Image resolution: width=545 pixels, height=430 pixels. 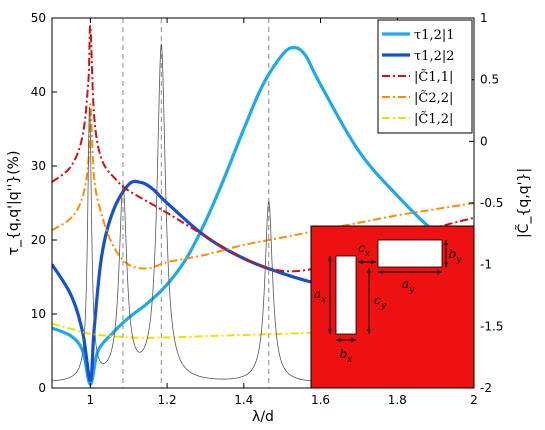 I want to click on y-left-axis-title: τ_{q,q'|q''}(%), so click(x=14, y=203).